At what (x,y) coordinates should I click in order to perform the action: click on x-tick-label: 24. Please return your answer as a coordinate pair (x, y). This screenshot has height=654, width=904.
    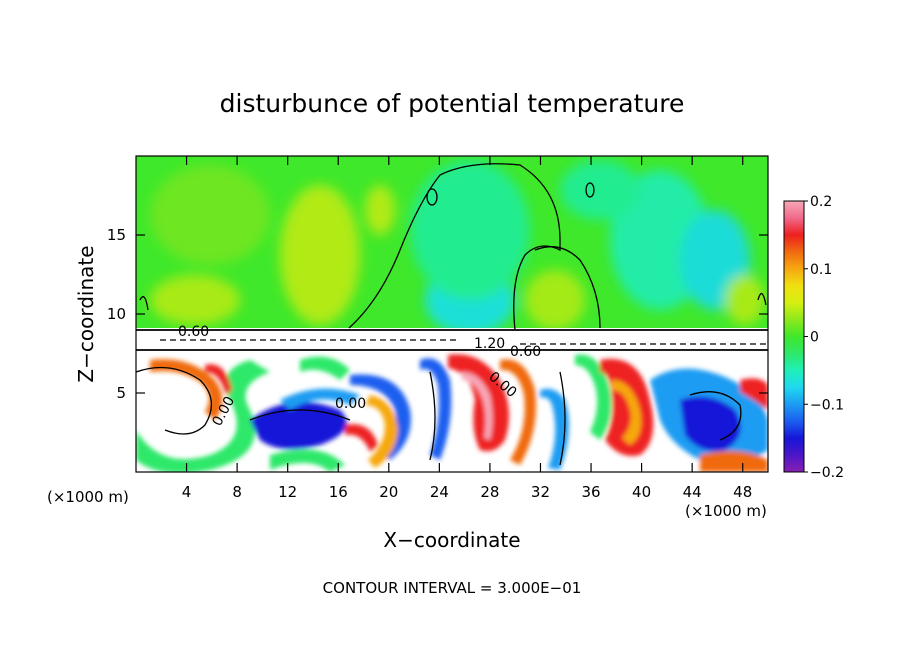
    Looking at the image, I should click on (439, 492).